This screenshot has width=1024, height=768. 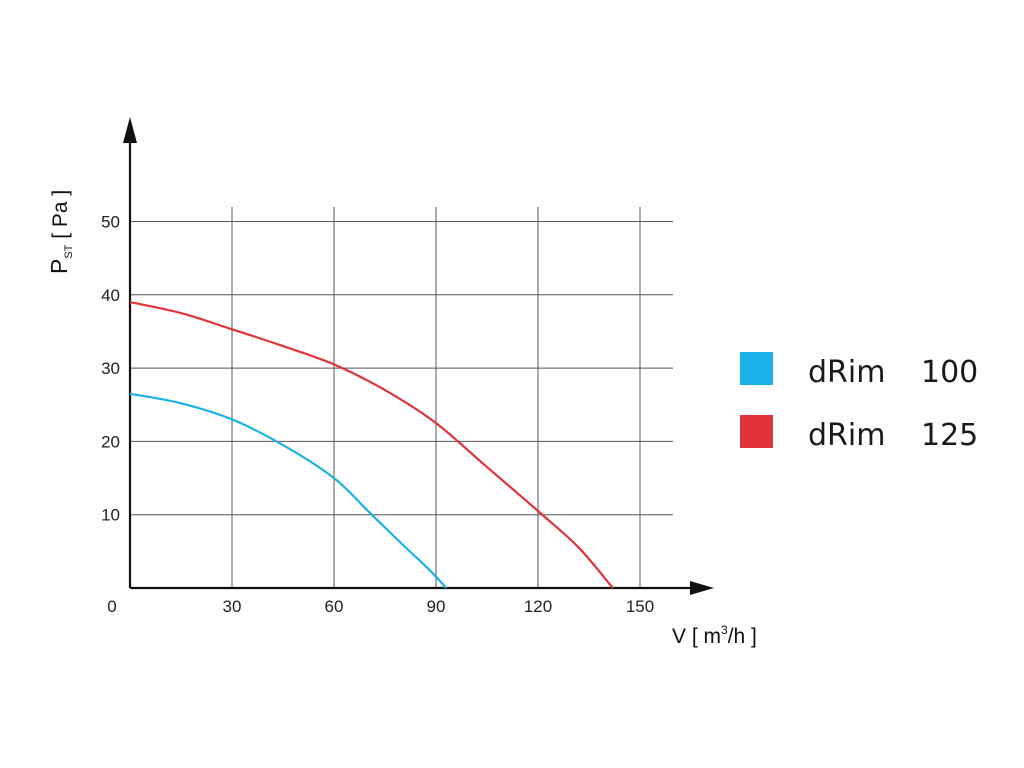 I want to click on origin-label: 0, so click(x=111, y=606).